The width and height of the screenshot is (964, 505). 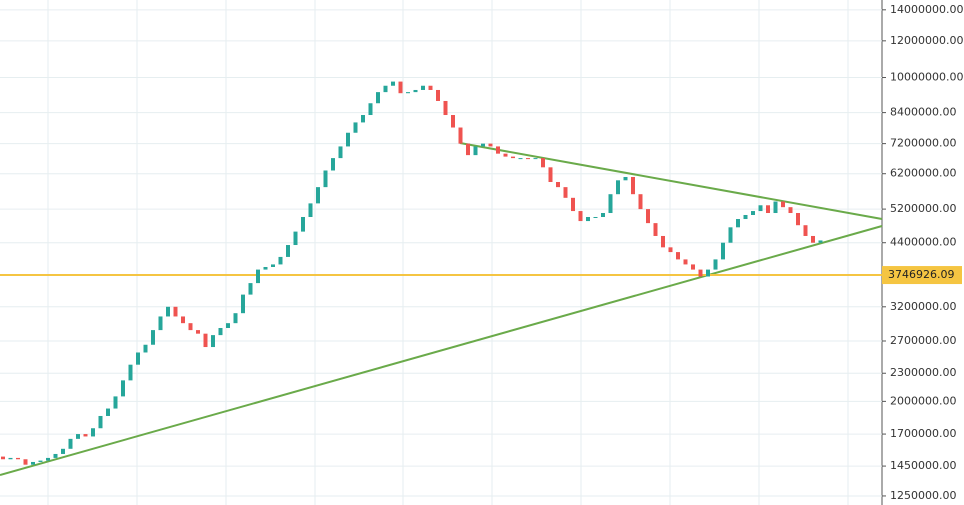 What do you see at coordinates (926, 77) in the screenshot?
I see `y-tick-label: 10000000.00` at bounding box center [926, 77].